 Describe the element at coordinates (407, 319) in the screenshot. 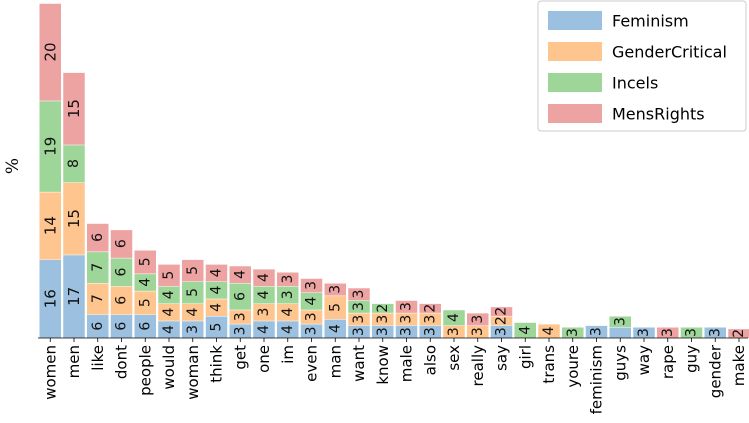

I see `data-label-male-gendercritical: 3` at that location.